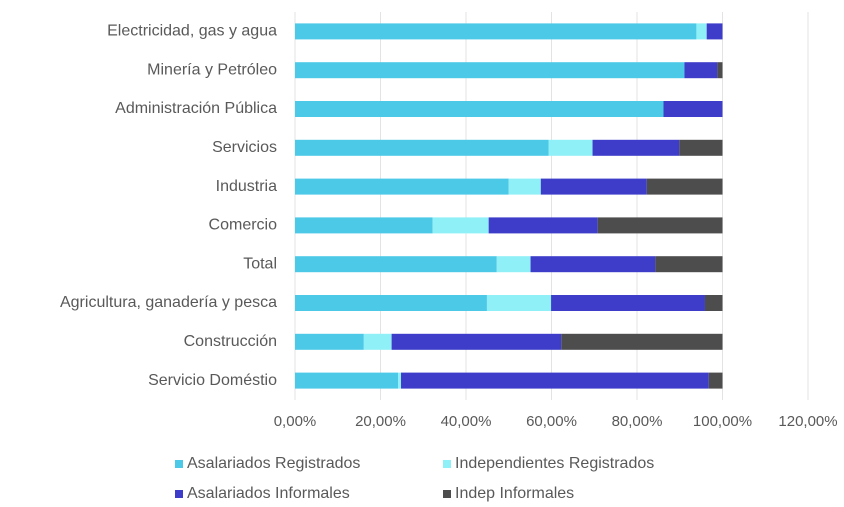 This screenshot has height=507, width=844. What do you see at coordinates (807, 421) in the screenshot?
I see `x-tick-label: 120,00%` at bounding box center [807, 421].